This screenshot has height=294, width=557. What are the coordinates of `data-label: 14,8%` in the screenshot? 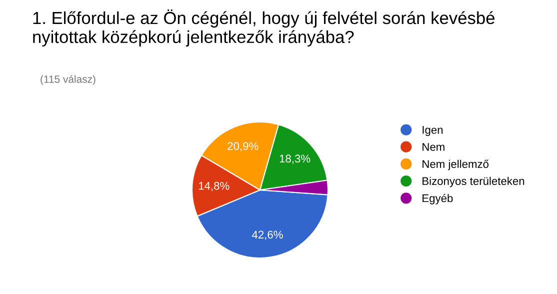 It's located at (214, 187).